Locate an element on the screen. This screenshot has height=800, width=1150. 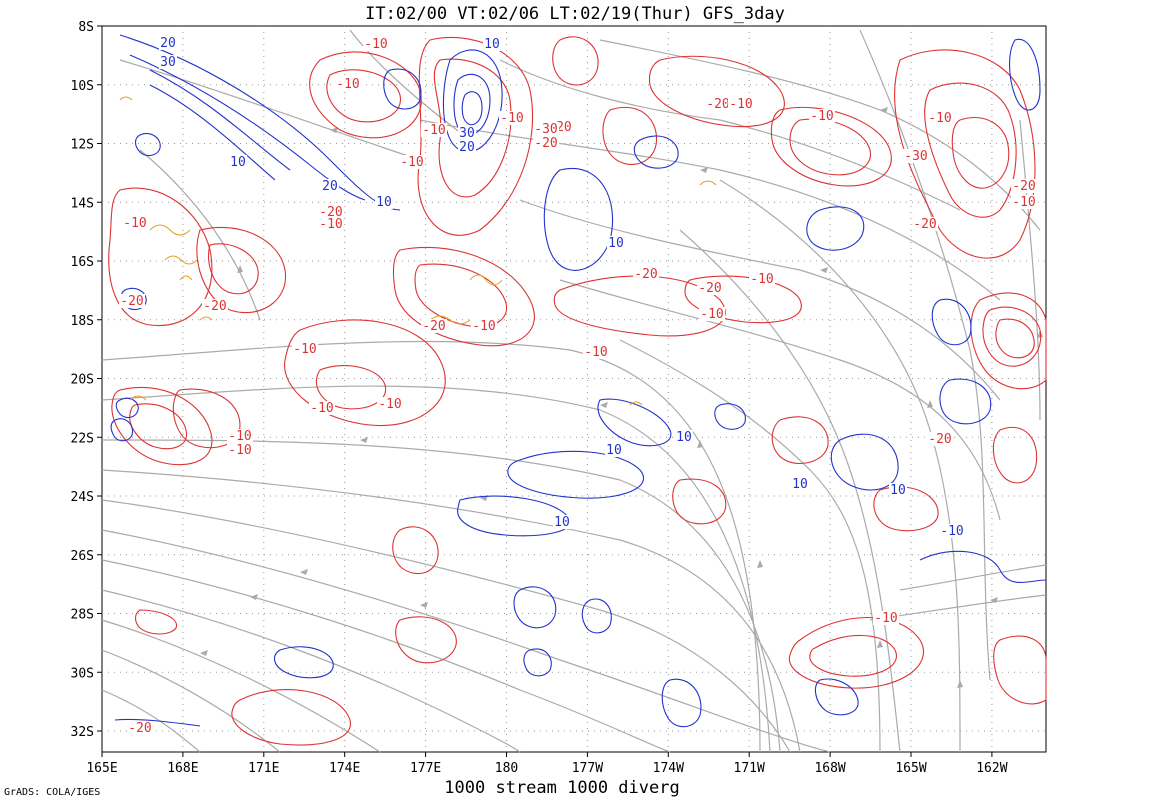
longitude-label: 171E is located at coordinates (263, 768).